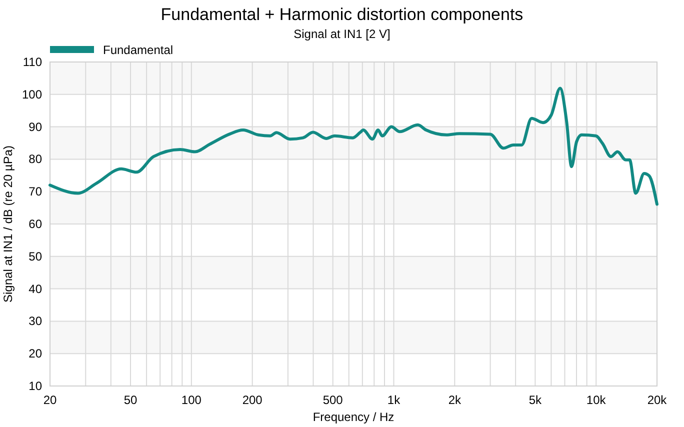 The height and width of the screenshot is (427, 684). I want to click on y-tick-label: 110, so click(32, 62).